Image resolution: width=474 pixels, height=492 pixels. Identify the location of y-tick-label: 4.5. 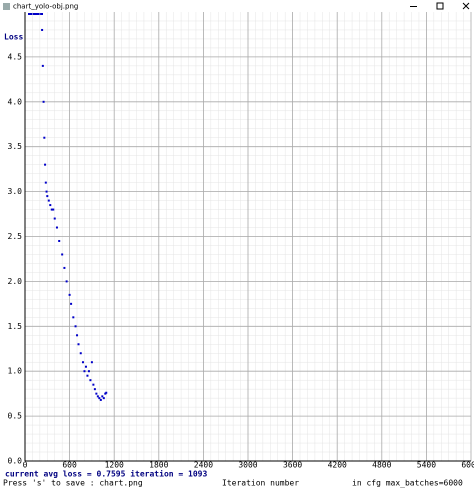
(15, 56).